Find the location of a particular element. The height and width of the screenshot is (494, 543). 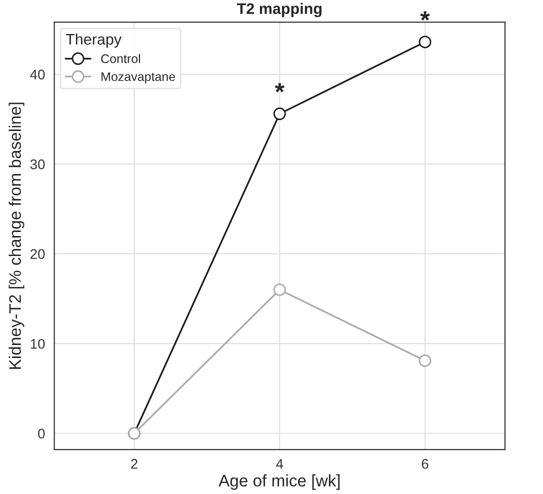

y-tick-label: 0 is located at coordinates (41, 433).